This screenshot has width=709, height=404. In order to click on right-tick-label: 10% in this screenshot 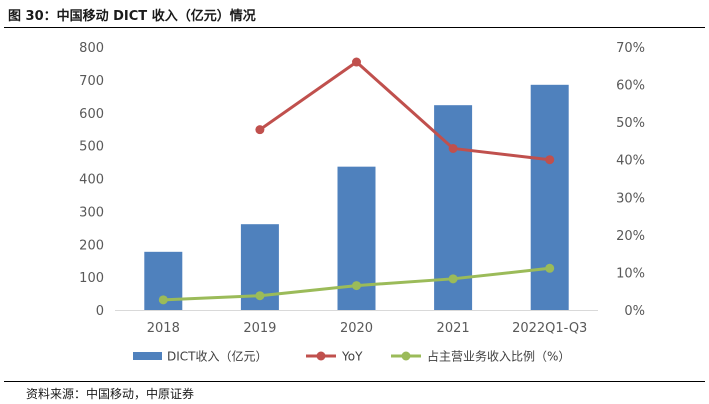, I will do `click(630, 273)`.